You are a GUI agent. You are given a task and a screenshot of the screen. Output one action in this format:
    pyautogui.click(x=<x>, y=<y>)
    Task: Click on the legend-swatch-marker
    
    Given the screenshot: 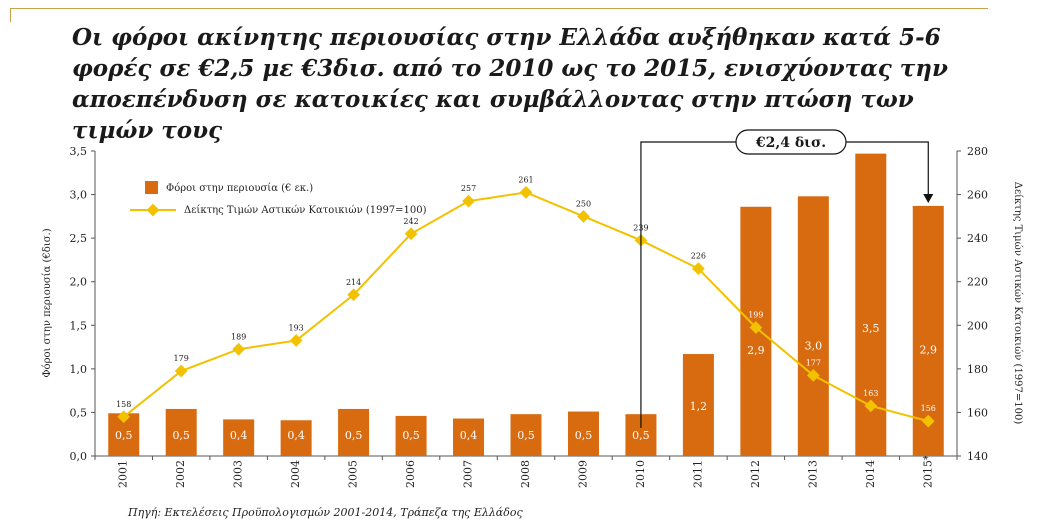 What is the action you would take?
    pyautogui.click(x=153, y=210)
    